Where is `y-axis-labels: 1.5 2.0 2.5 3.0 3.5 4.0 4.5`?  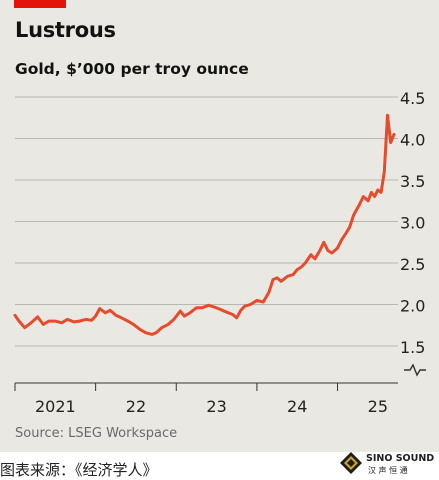
y-axis-labels: 1.5 2.0 2.5 3.0 3.5 4.0 4.5 is located at coordinates (412, 223).